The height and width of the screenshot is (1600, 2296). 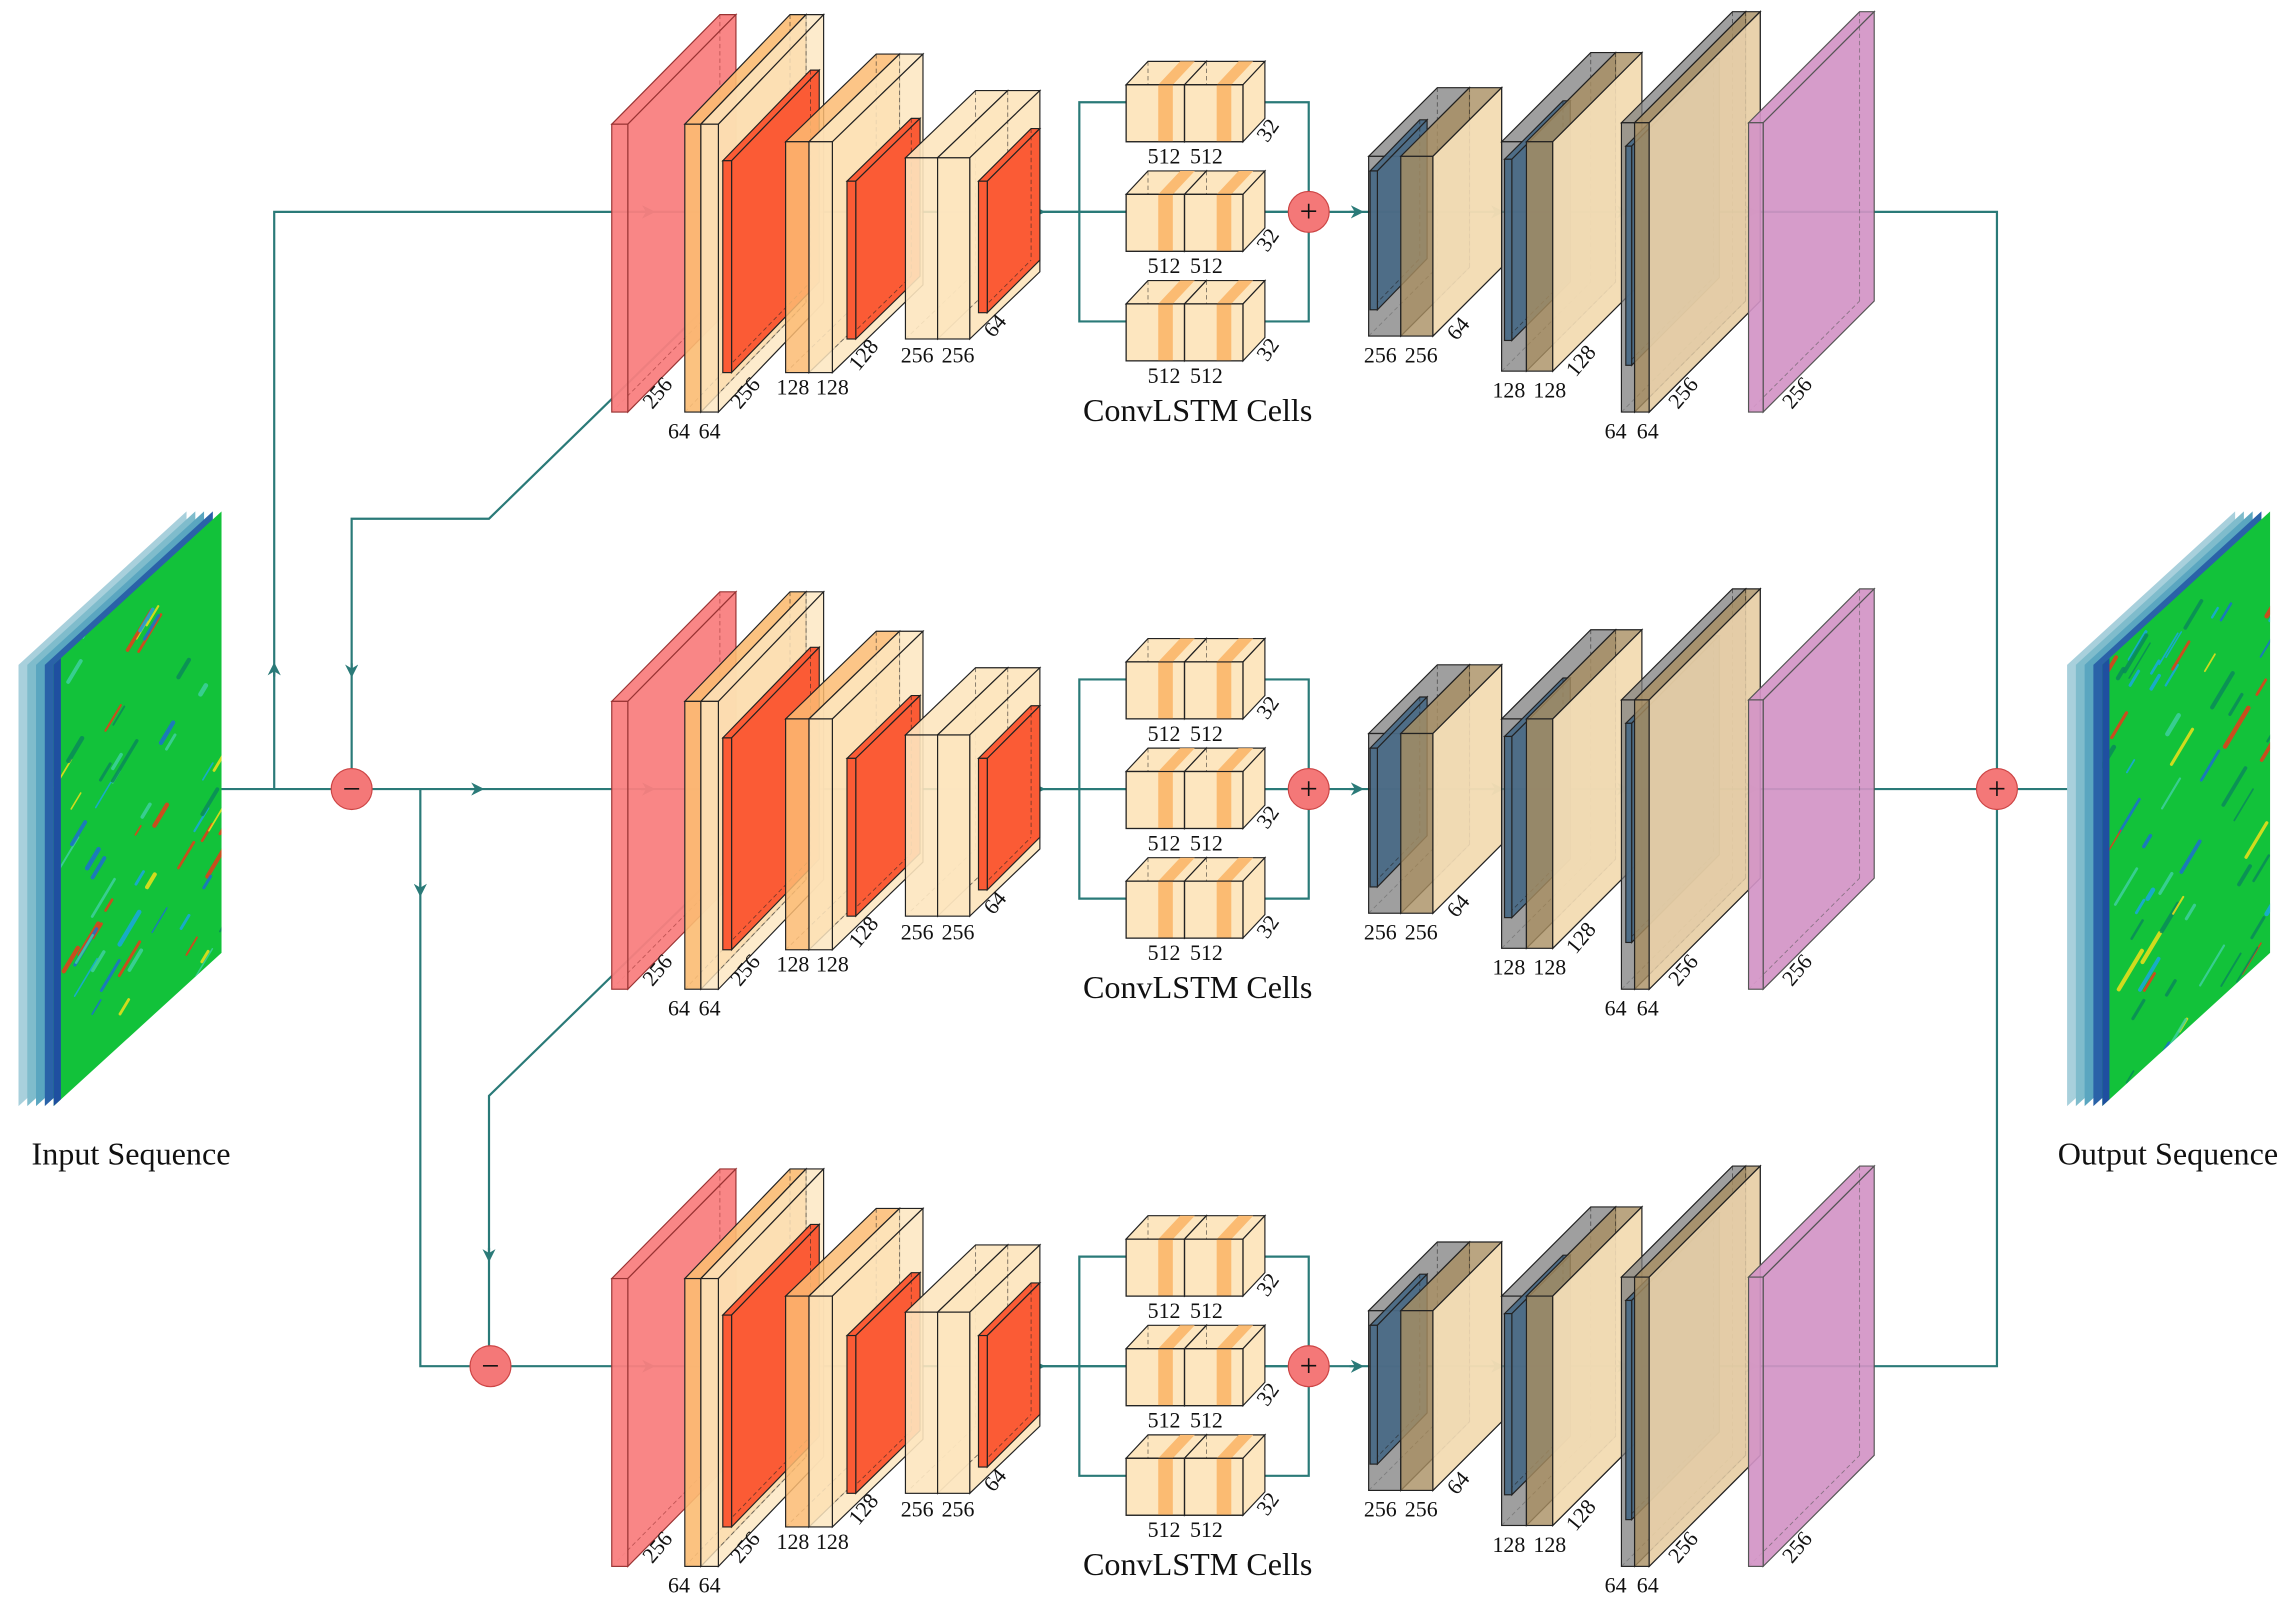 I want to click on operator-symbol: −, so click(x=352, y=788).